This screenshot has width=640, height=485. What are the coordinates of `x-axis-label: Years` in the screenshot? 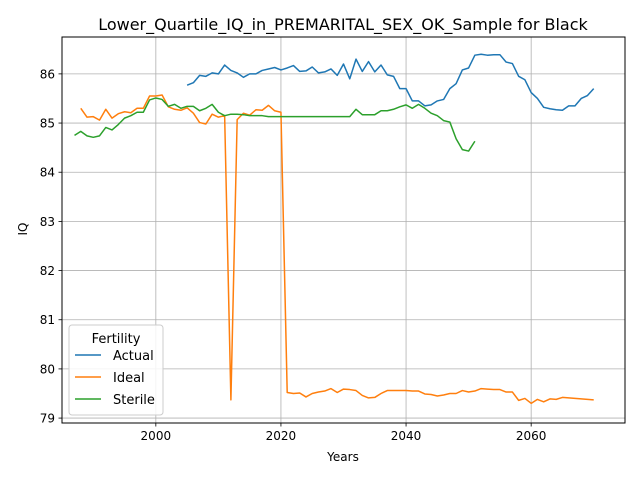 It's located at (342, 457).